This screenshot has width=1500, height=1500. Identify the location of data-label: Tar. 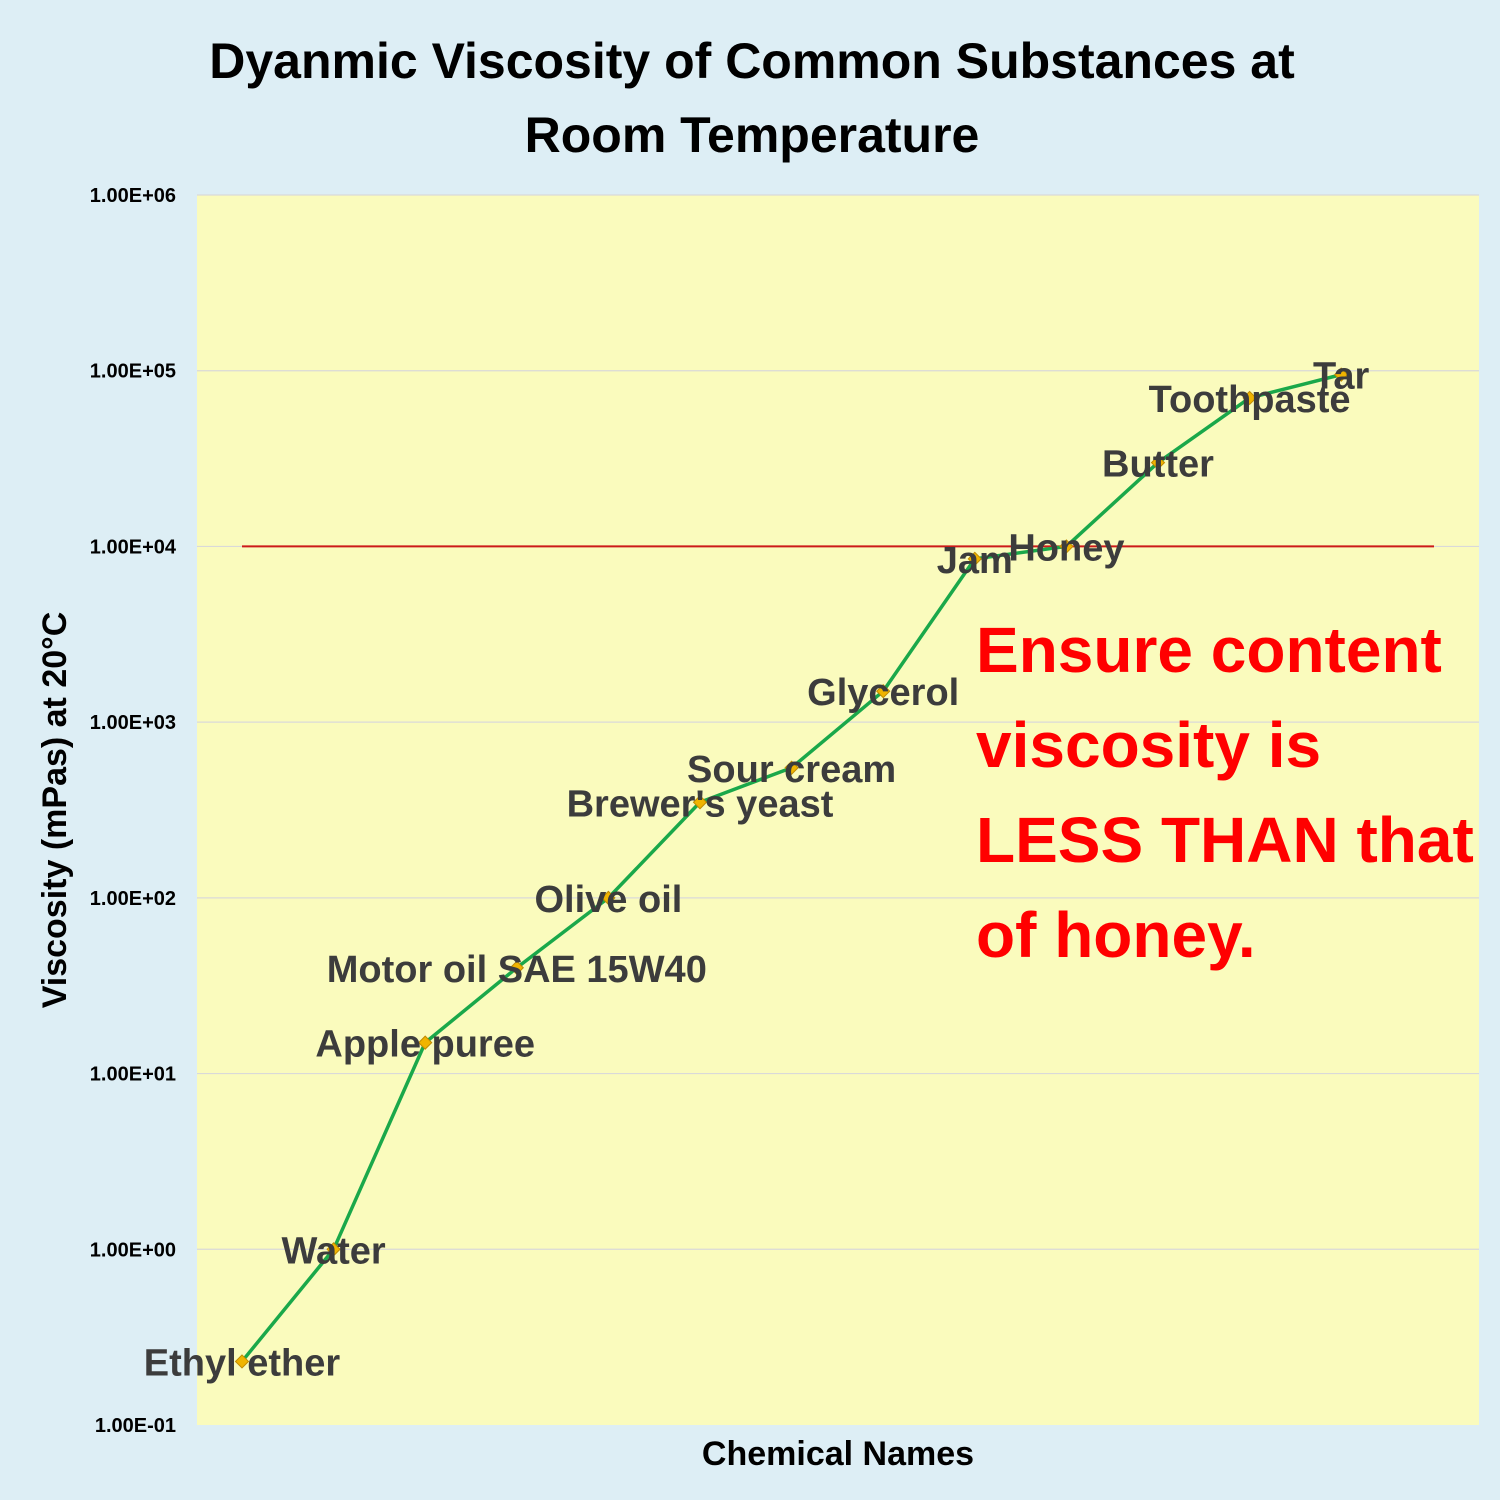
(1341, 377).